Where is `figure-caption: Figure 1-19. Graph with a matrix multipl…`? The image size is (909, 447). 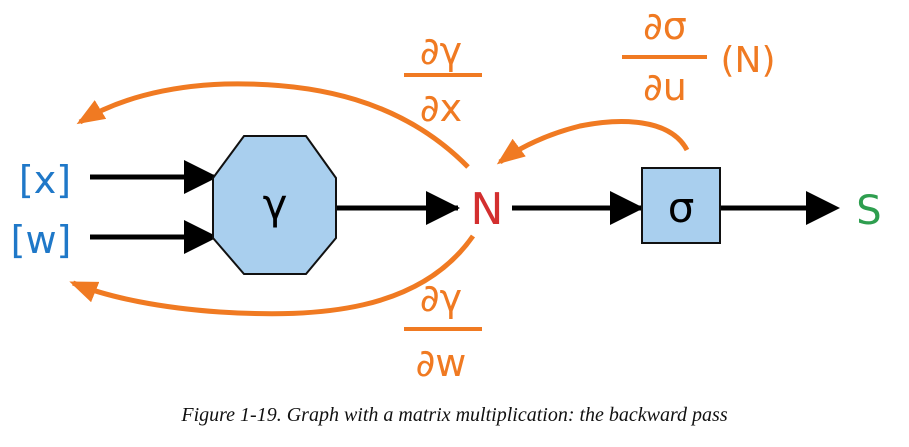 figure-caption: Figure 1-19. Graph with a matrix multipl… is located at coordinates (454, 415).